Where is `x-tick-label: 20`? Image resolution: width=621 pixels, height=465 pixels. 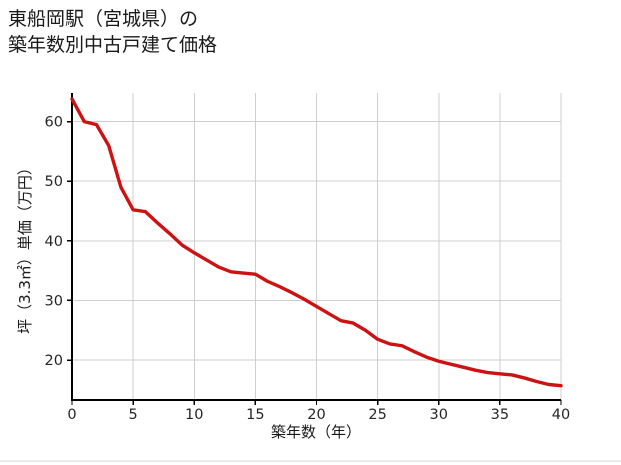 x-tick-label: 20 is located at coordinates (316, 415).